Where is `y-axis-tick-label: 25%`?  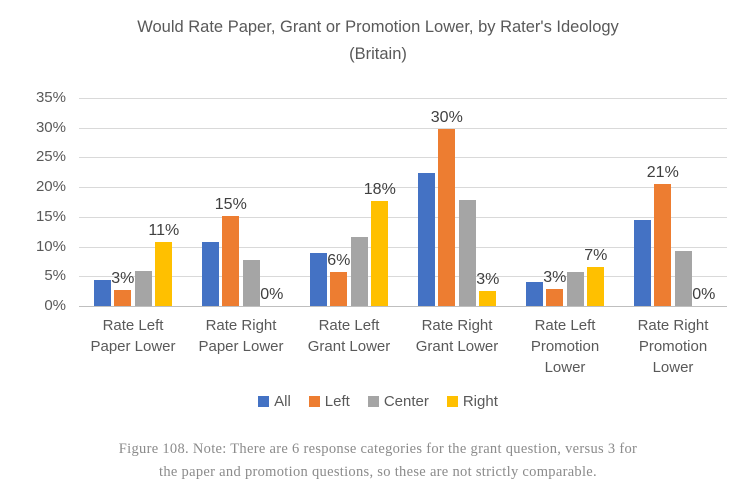
y-axis-tick-label: 25% is located at coordinates (50, 156).